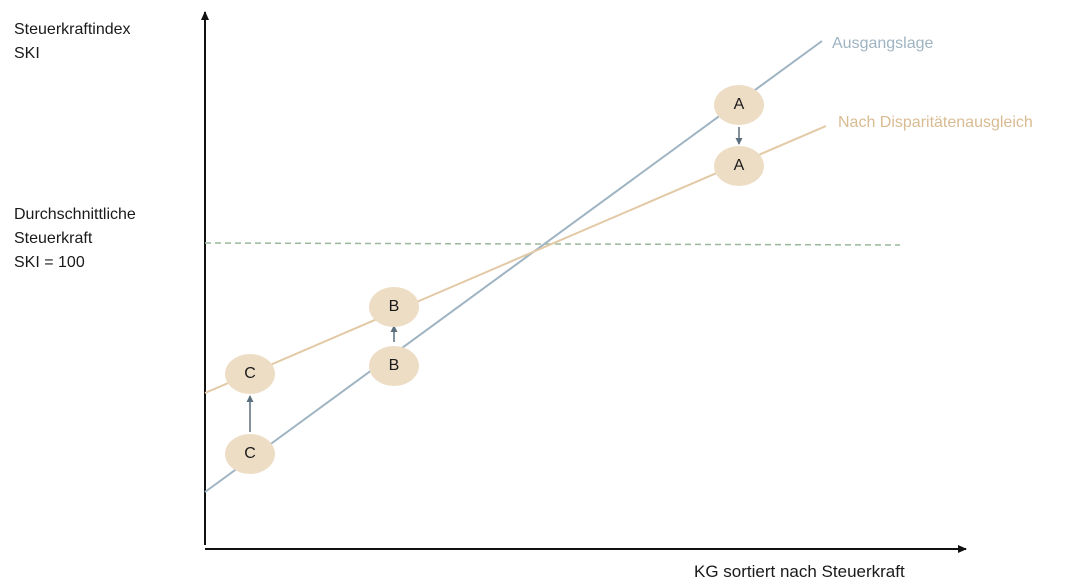  Describe the element at coordinates (250, 374) in the screenshot. I see `node-c-after: C` at that location.